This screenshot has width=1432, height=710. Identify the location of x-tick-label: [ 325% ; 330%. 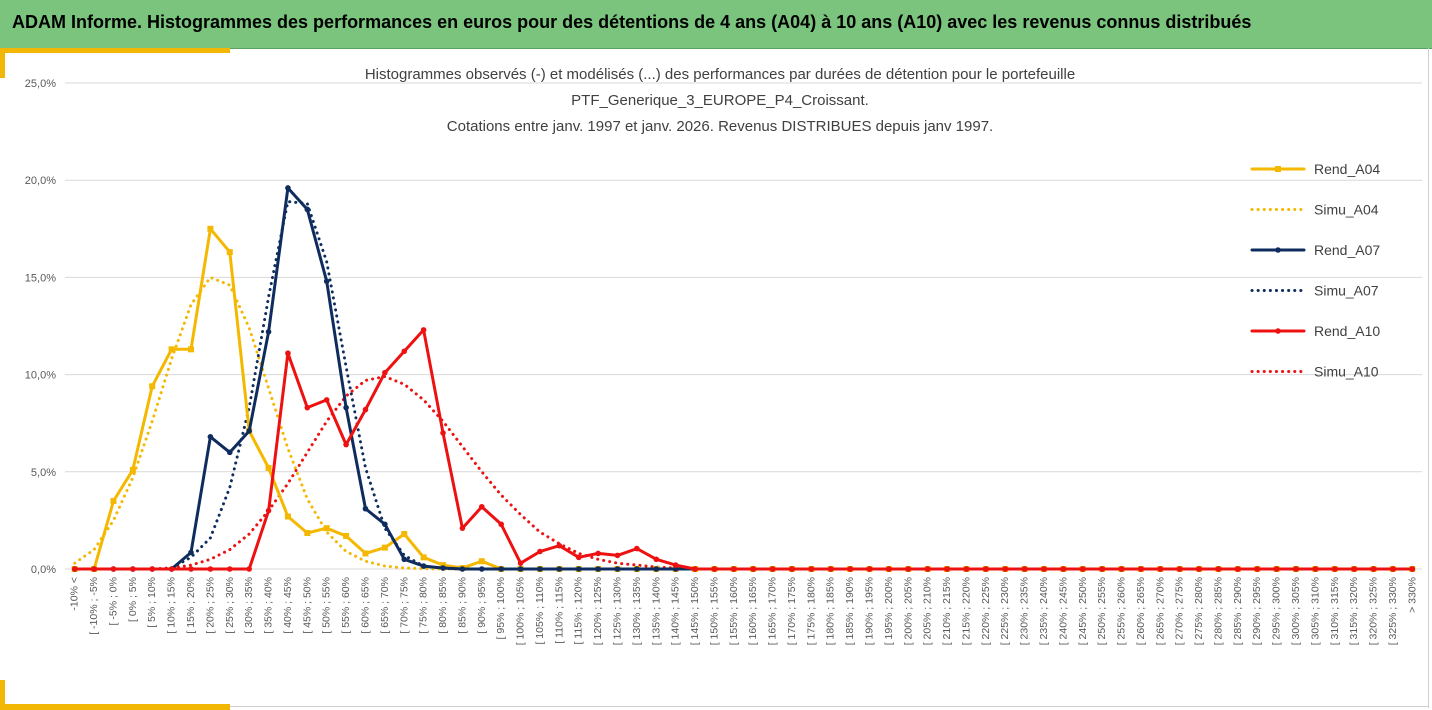
(1393, 611).